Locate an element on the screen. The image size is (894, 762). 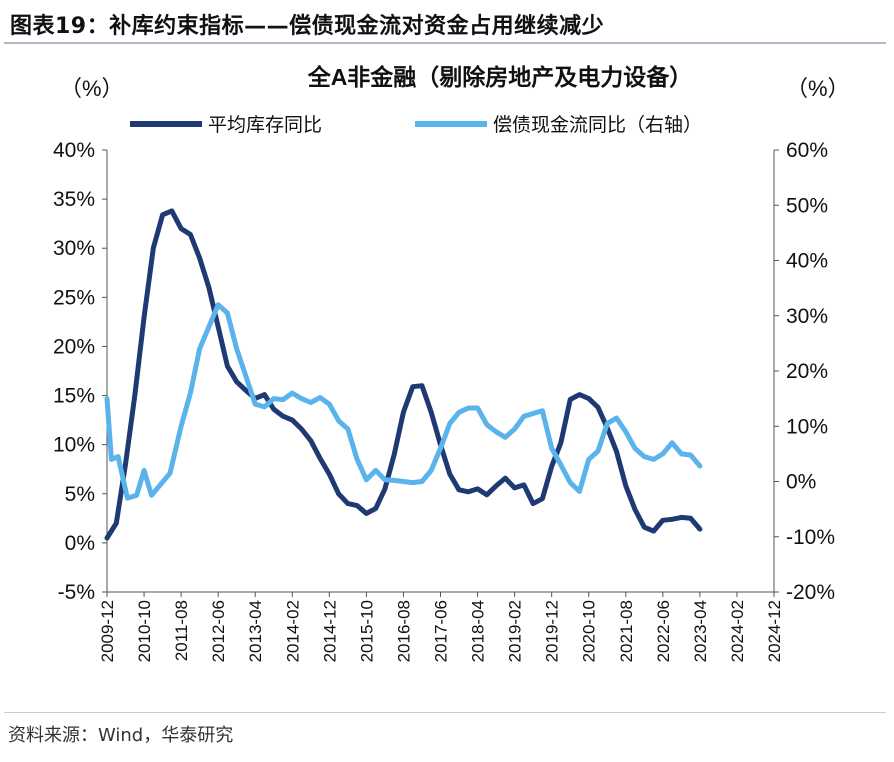
right-tick-label: 60% is located at coordinates (807, 150).